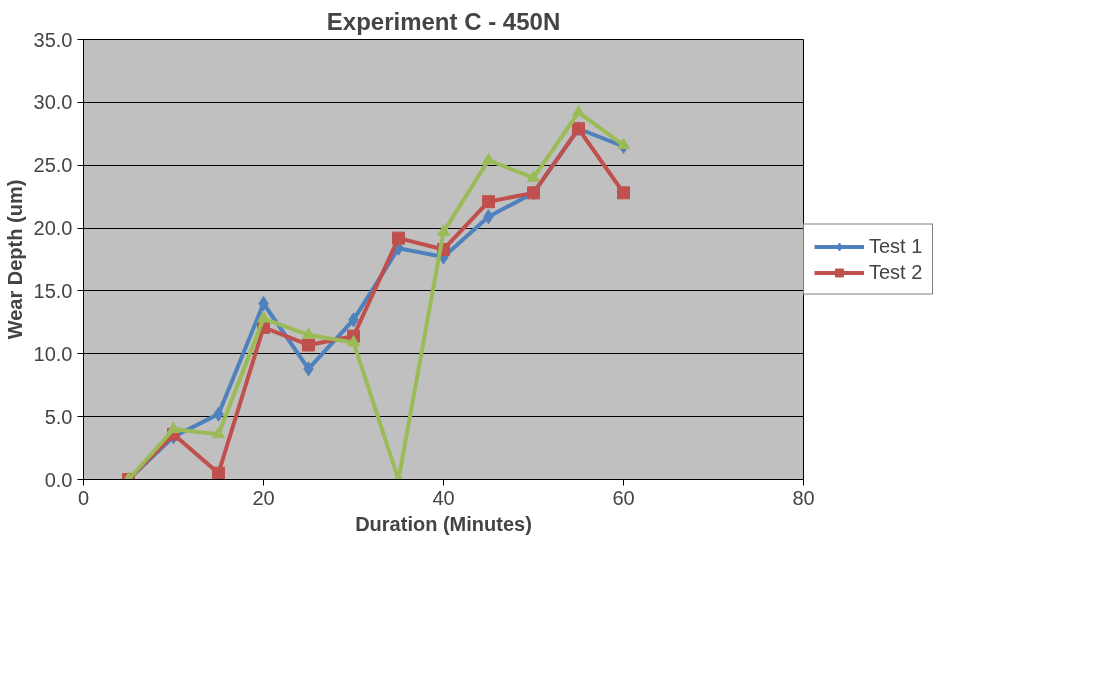  Describe the element at coordinates (443, 497) in the screenshot. I see `x-tick-label: 40` at that location.